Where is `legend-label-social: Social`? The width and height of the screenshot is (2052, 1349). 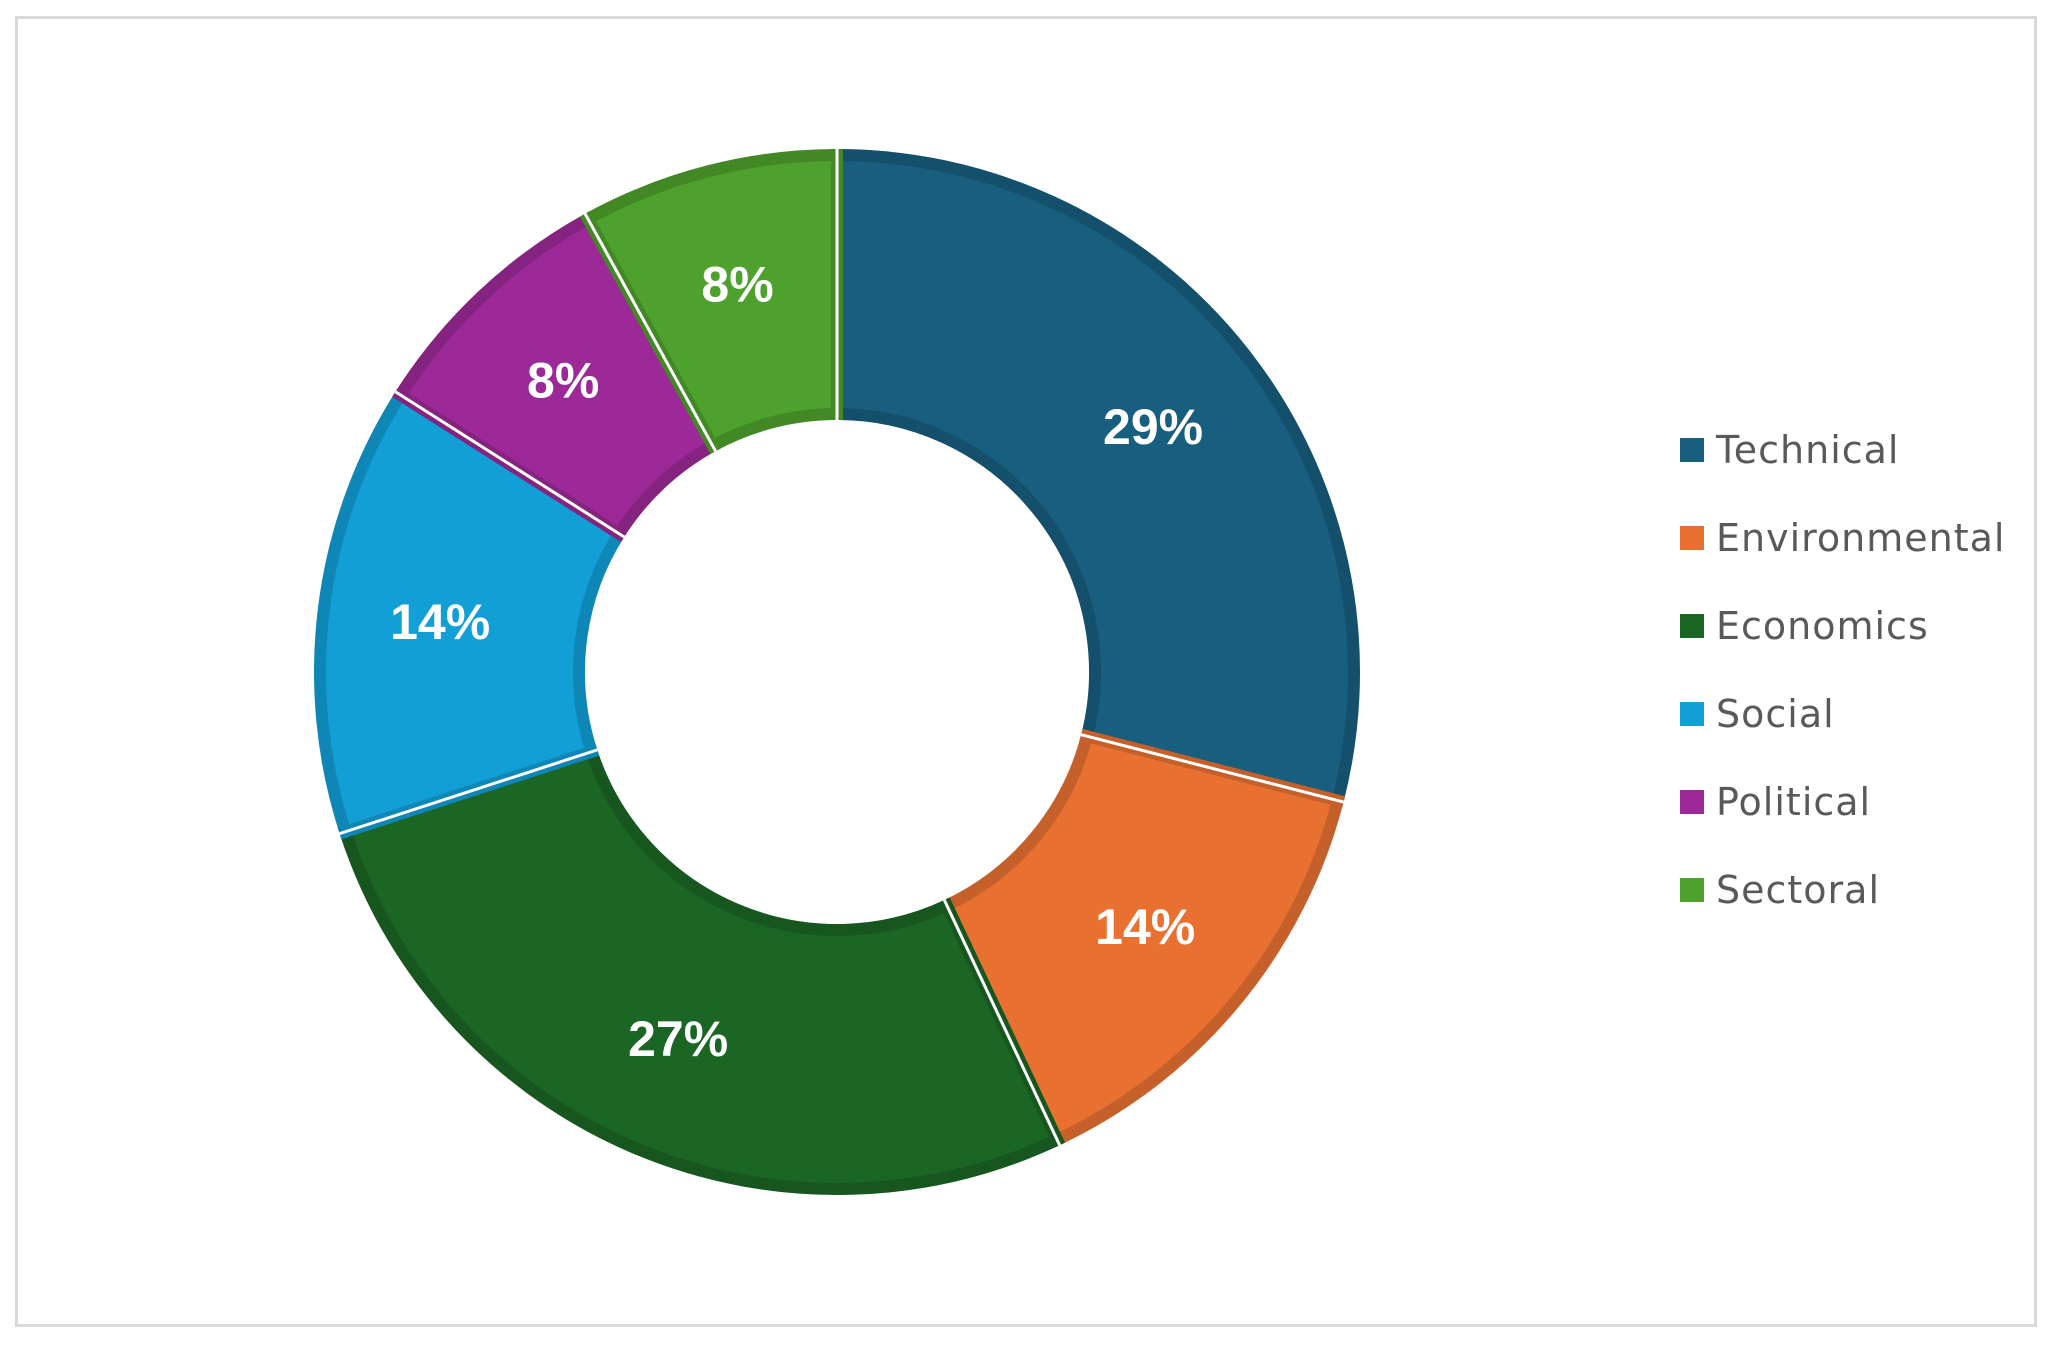 legend-label-social: Social is located at coordinates (1775, 714).